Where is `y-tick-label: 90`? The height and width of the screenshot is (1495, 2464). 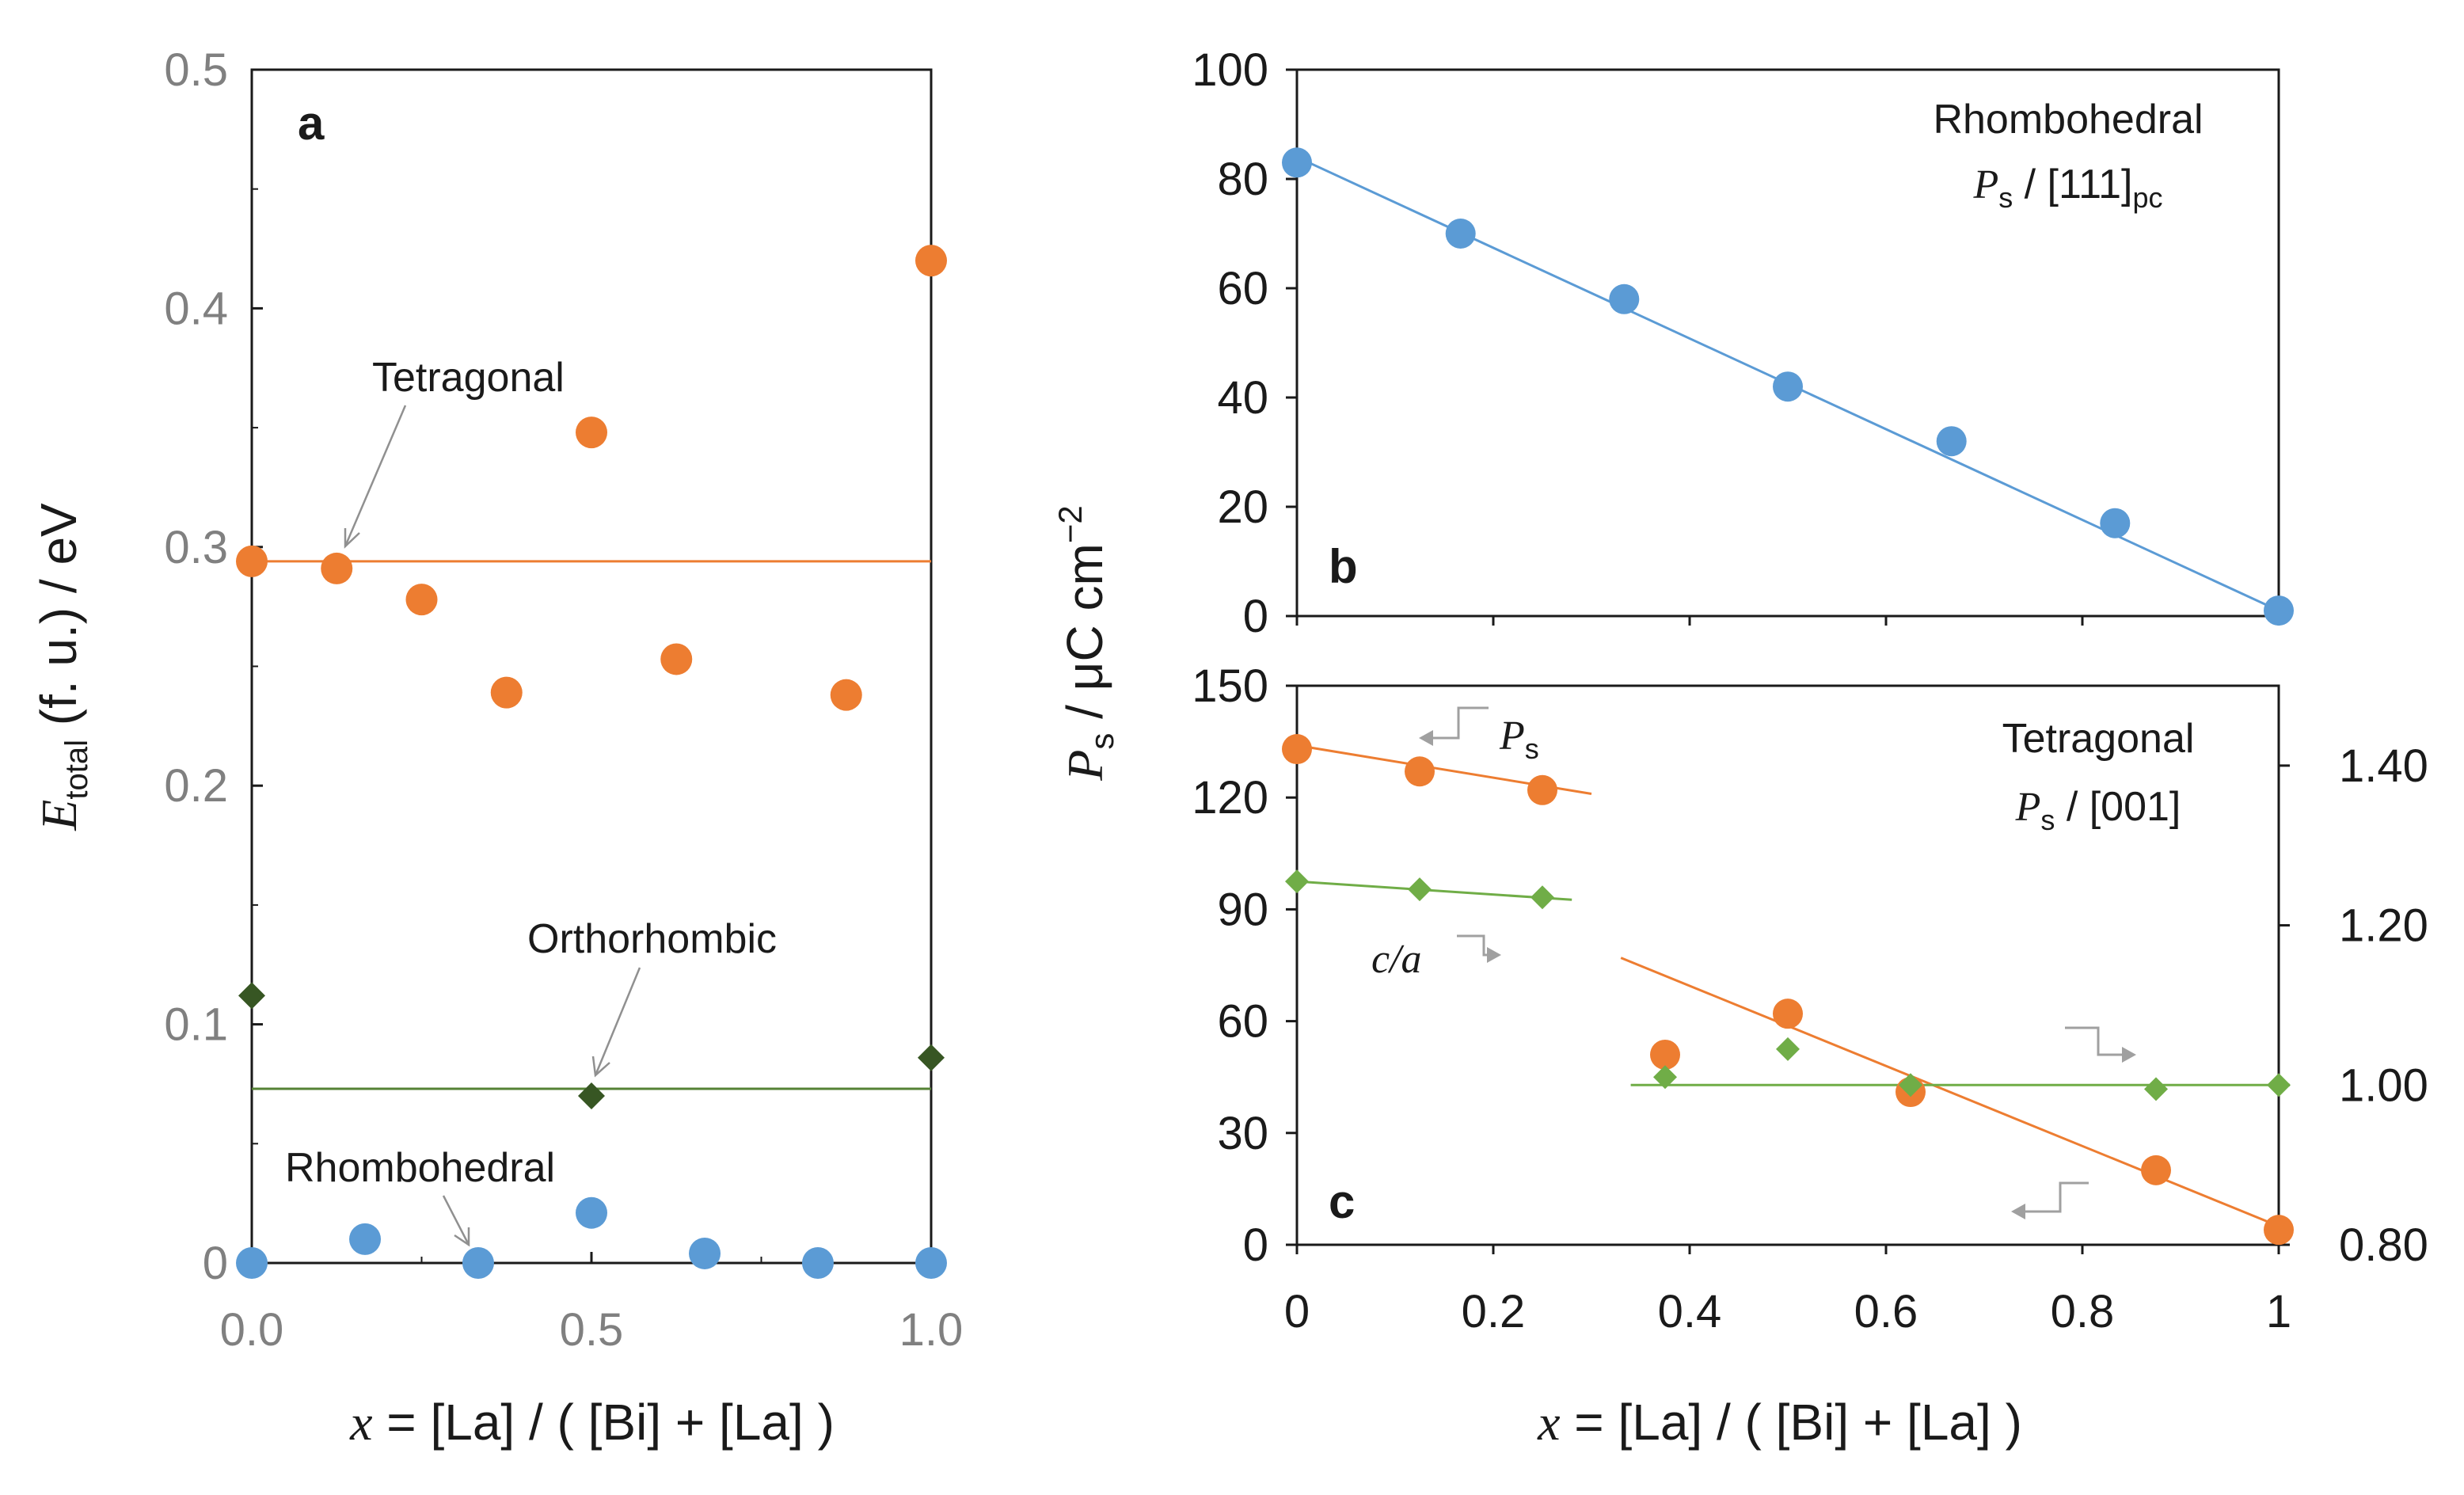 y-tick-label: 90 is located at coordinates (1242, 909).